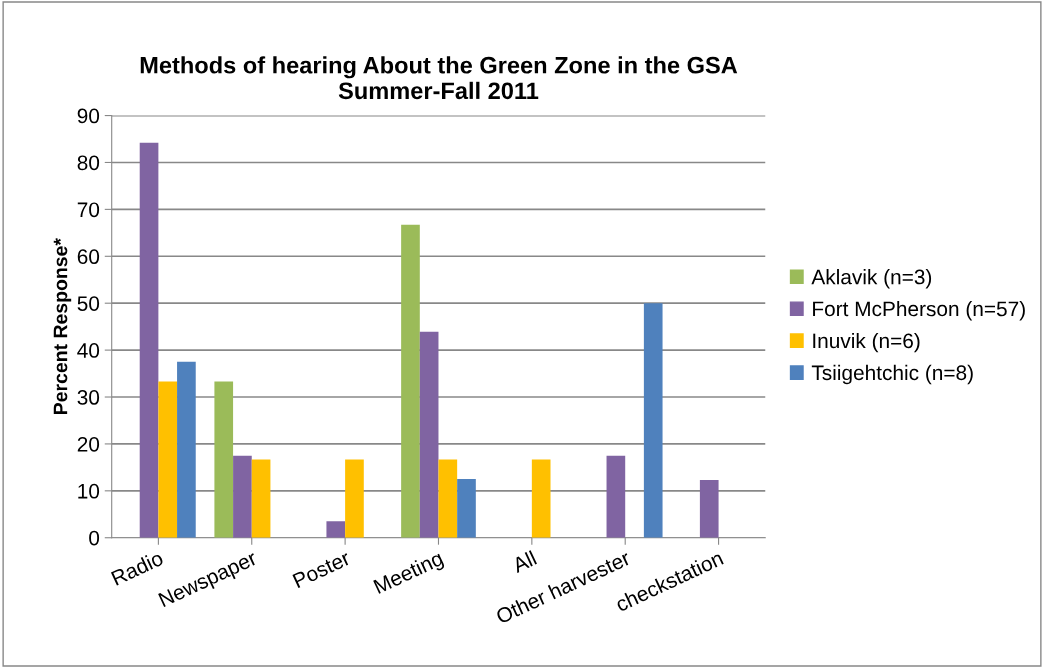 The height and width of the screenshot is (668, 1044). What do you see at coordinates (89, 491) in the screenshot?
I see `y-tick-label: 10` at bounding box center [89, 491].